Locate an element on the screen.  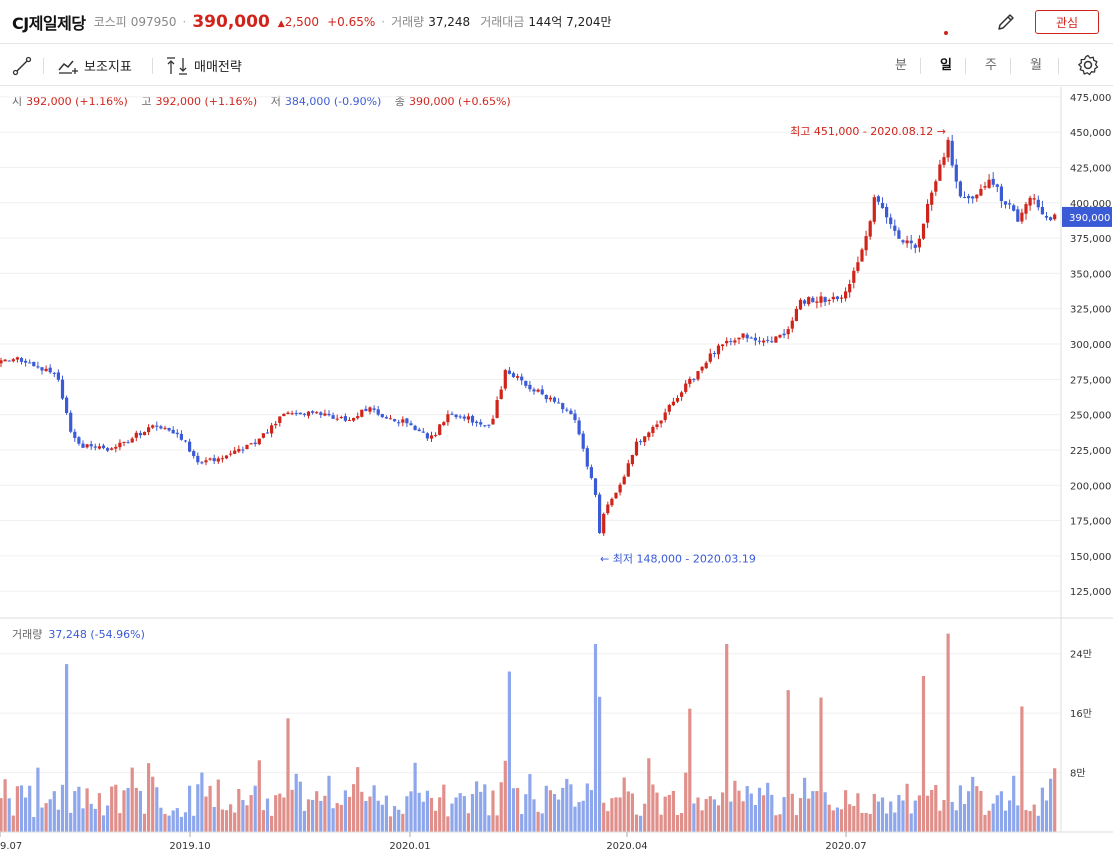
period-day-tab: 일 is located at coordinates (946, 65).